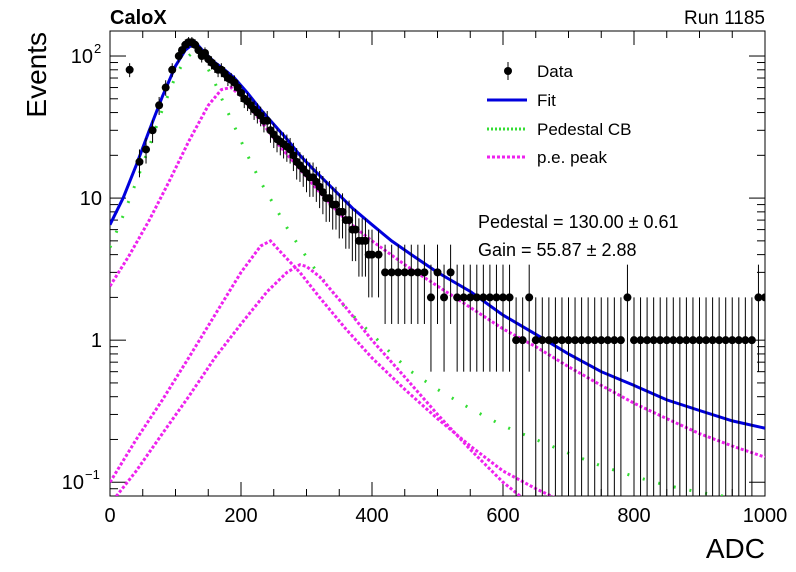 The image size is (796, 572). I want to click on pedestal-annotation: Pedestal = 130.00 ± 0.61, so click(578, 222).